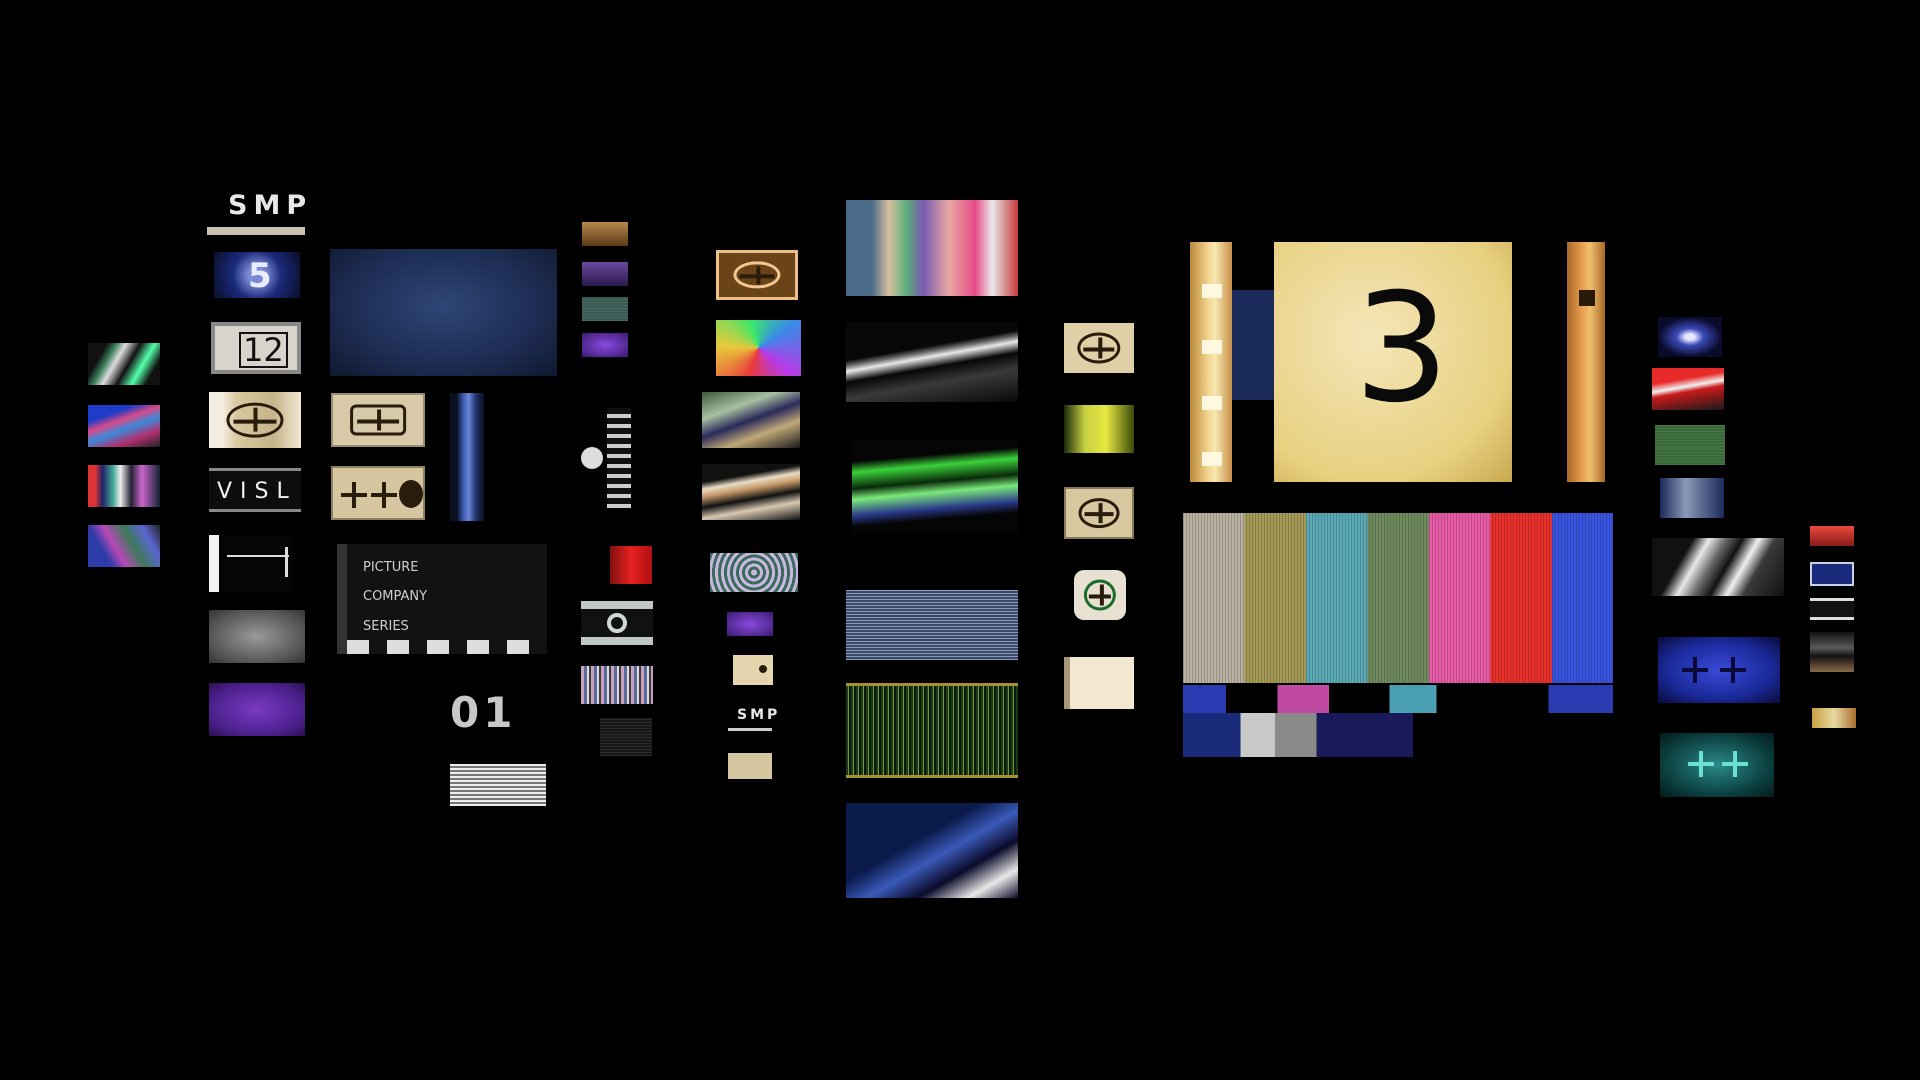 Image resolution: width=1920 pixels, height=1080 pixels. I want to click on red-chip-small, so click(1832, 536).